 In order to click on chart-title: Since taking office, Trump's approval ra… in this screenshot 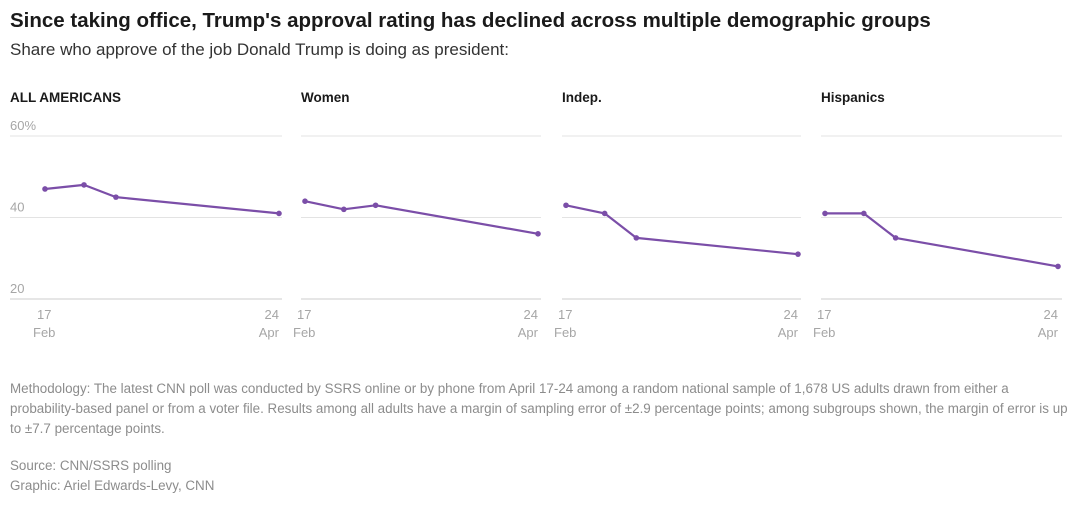, I will do `click(470, 20)`.